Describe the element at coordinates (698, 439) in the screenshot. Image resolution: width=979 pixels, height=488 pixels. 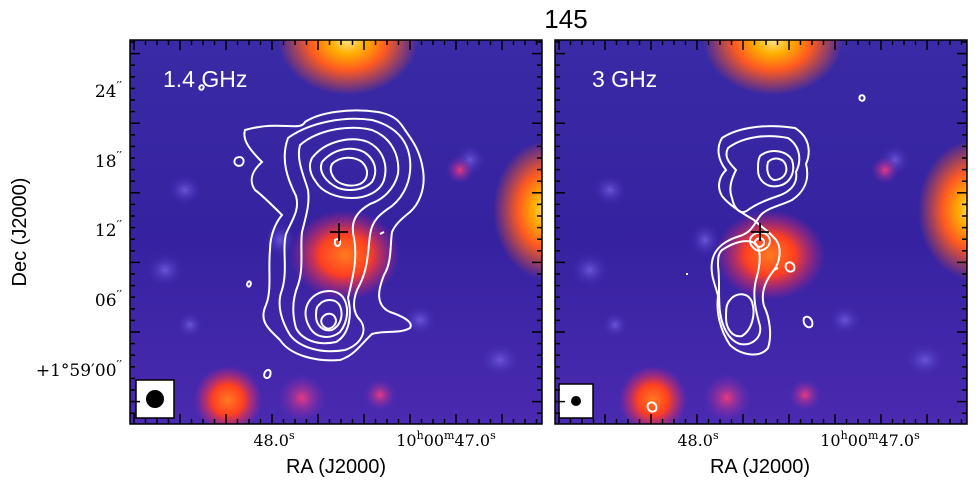
I see `ra-tick-label-3ghz-left: 48.0s` at that location.